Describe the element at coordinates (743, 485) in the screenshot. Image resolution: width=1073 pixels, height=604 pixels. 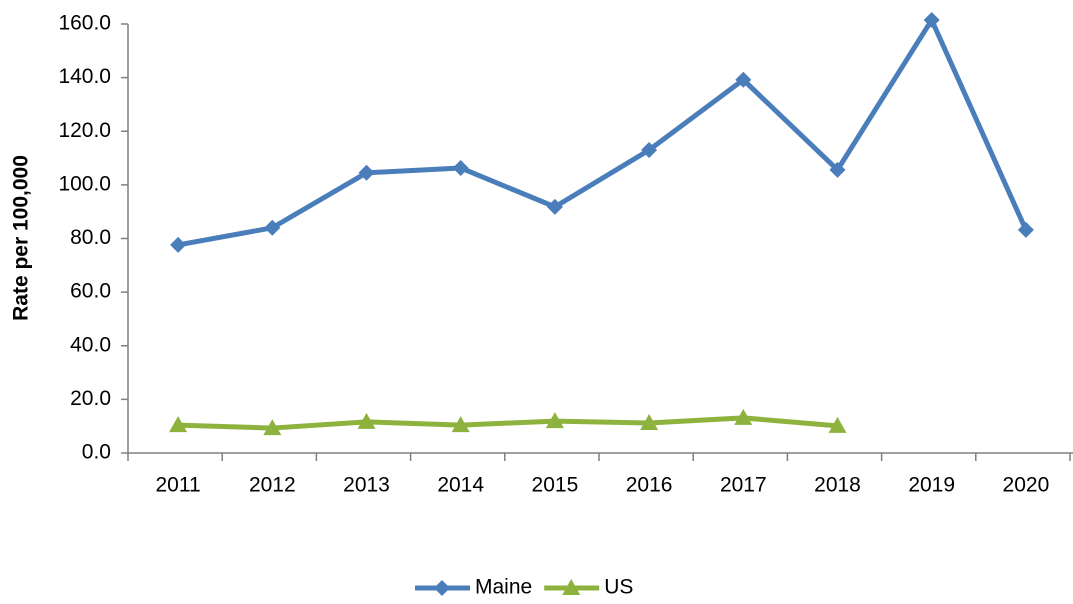
I see `x-tick-label: 2017` at that location.